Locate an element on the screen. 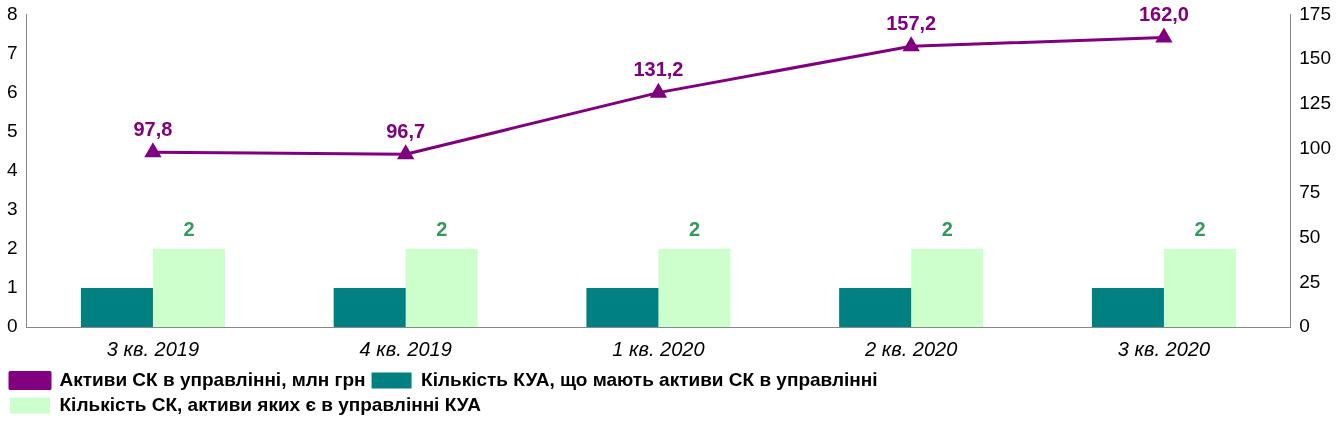 Image resolution: width=1338 pixels, height=425 pixels. y-tick-label: 8 is located at coordinates (12, 13).